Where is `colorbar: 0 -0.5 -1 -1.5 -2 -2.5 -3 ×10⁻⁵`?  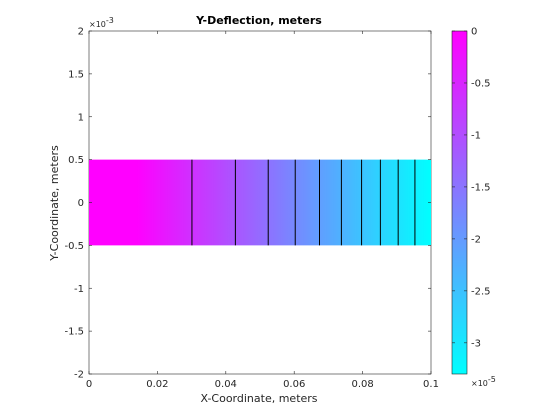 colorbar: 0 -0.5 -1 -1.5 -2 -2.5 -3 ×10⁻⁵ is located at coordinates (473, 207).